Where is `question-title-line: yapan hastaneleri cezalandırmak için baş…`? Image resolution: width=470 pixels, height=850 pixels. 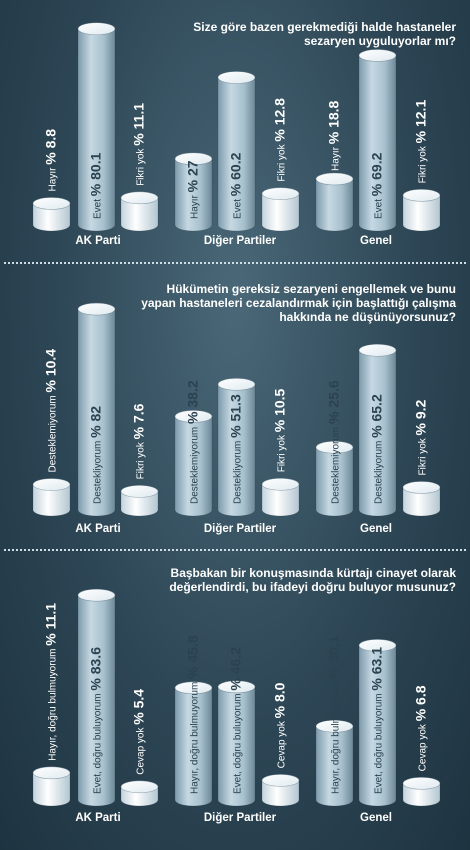 question-title-line: yapan hastaneleri cezalandırmak için baş… is located at coordinates (298, 303).